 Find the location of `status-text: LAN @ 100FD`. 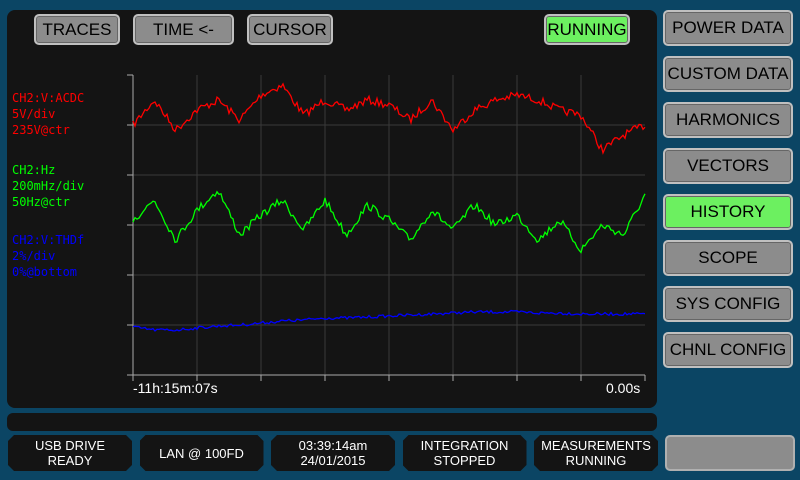

status-text: LAN @ 100FD is located at coordinates (201, 453).